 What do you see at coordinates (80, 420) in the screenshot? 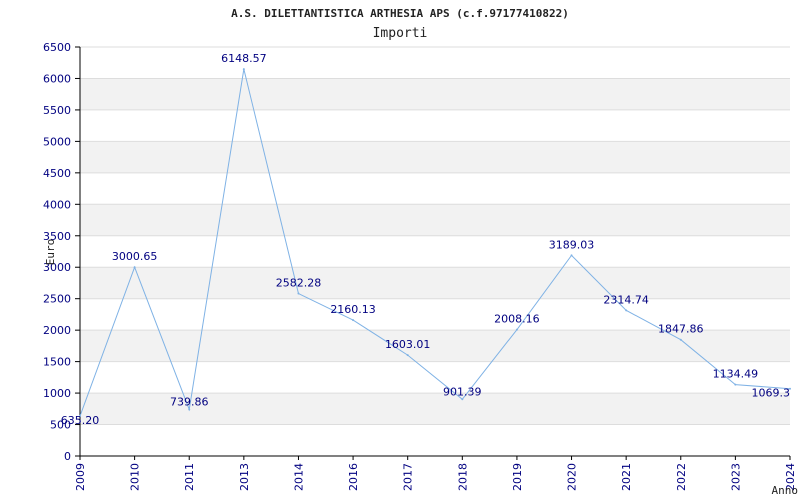
I see `data-label: 635.20` at bounding box center [80, 420].